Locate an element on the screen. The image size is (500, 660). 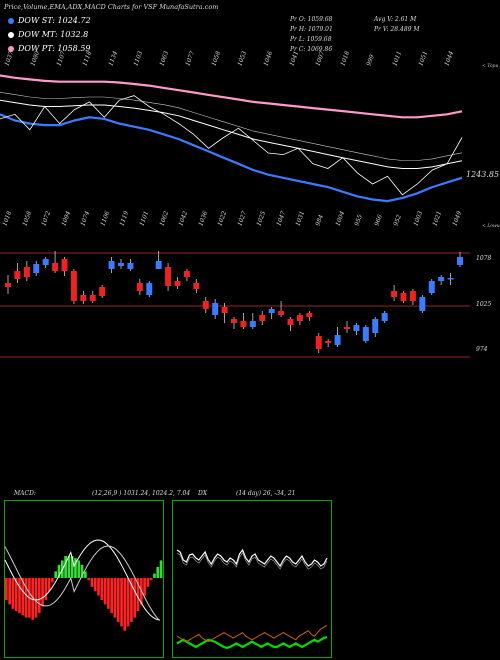
legend-label-st: DOW ST: 1024.72 is located at coordinates (54, 20).